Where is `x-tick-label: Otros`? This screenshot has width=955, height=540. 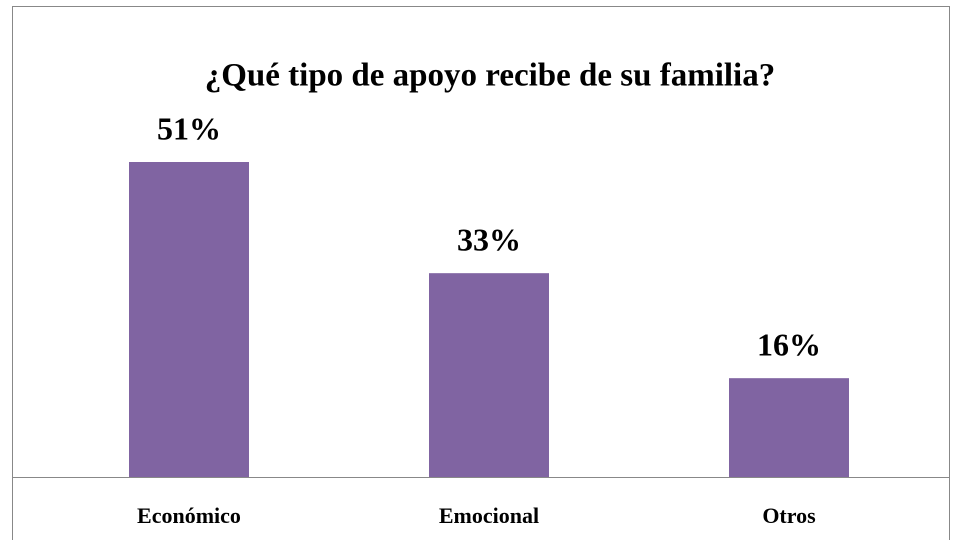 x-tick-label: Otros is located at coordinates (789, 515).